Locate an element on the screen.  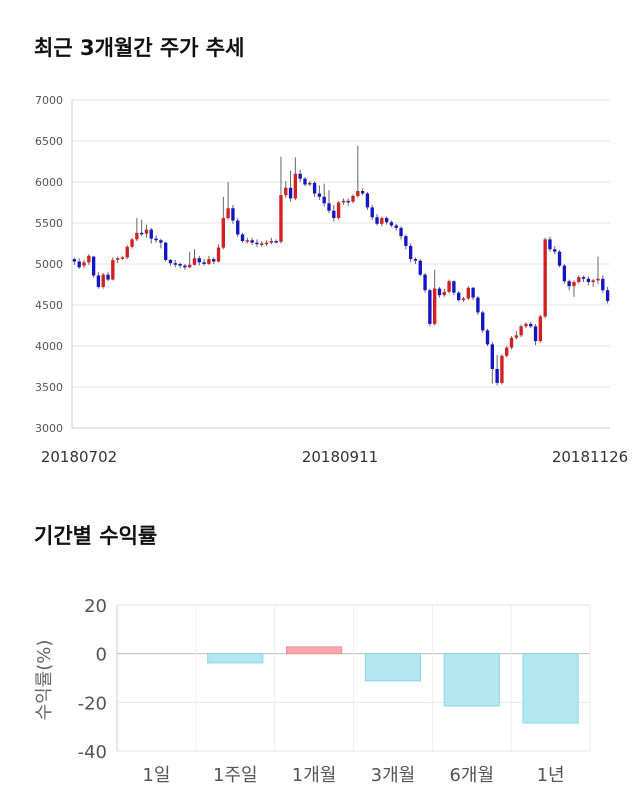
x-category-label: 6개월 is located at coordinates (471, 775).